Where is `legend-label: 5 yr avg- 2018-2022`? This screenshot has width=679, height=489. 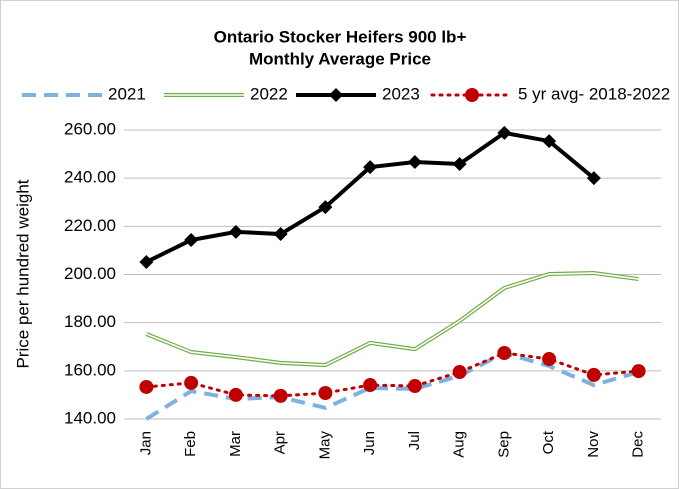 legend-label: 5 yr avg- 2018-2022 is located at coordinates (594, 93).